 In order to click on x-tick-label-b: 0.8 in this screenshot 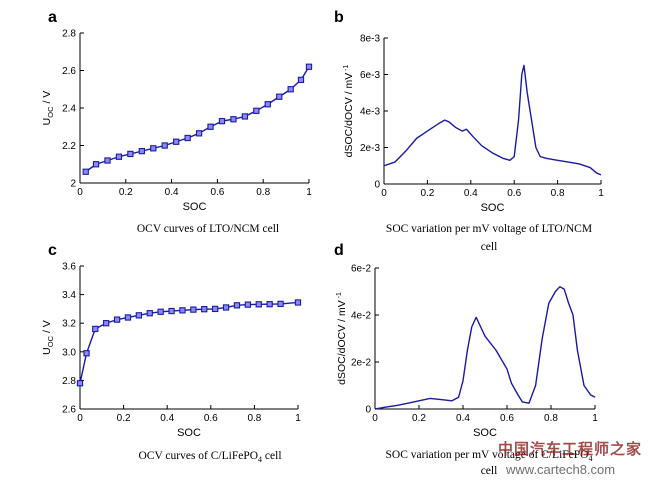, I will do `click(558, 193)`.